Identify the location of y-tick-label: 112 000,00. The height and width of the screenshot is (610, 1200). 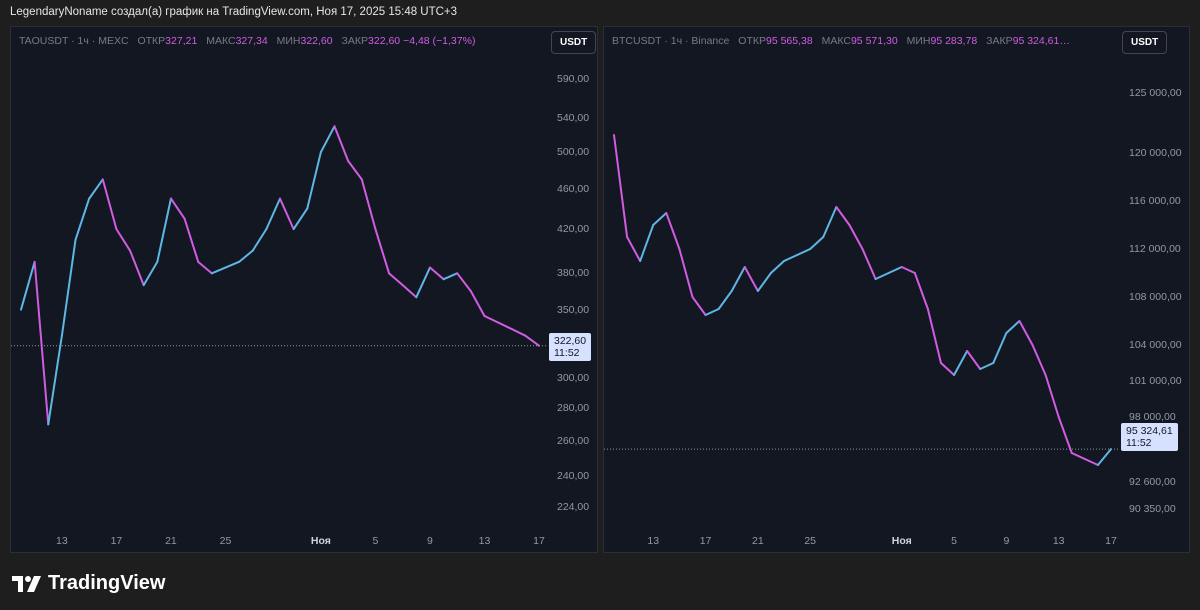
(1155, 249).